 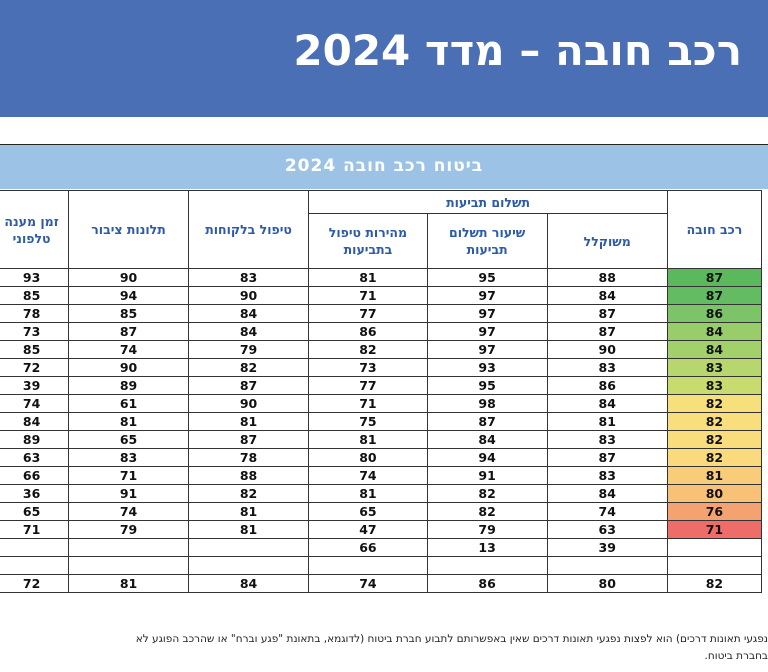 I want to click on cell-response-time: 89, so click(x=35, y=439).